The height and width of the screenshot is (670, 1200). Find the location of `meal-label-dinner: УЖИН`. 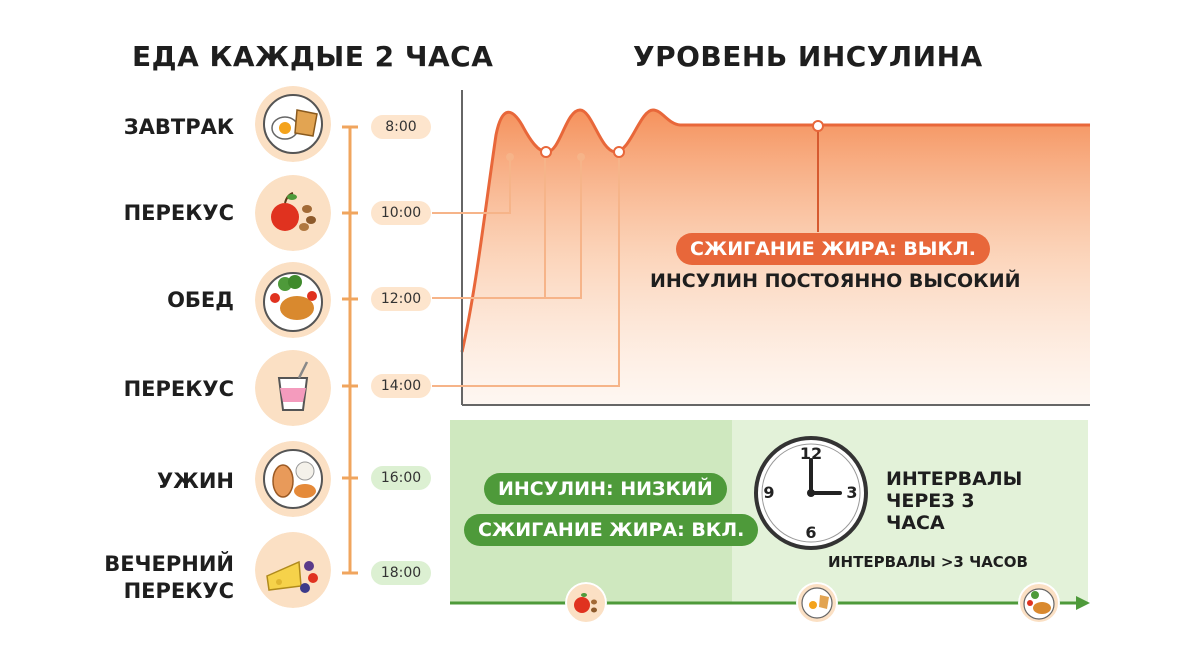

meal-label-dinner: УЖИН is located at coordinates (195, 481).